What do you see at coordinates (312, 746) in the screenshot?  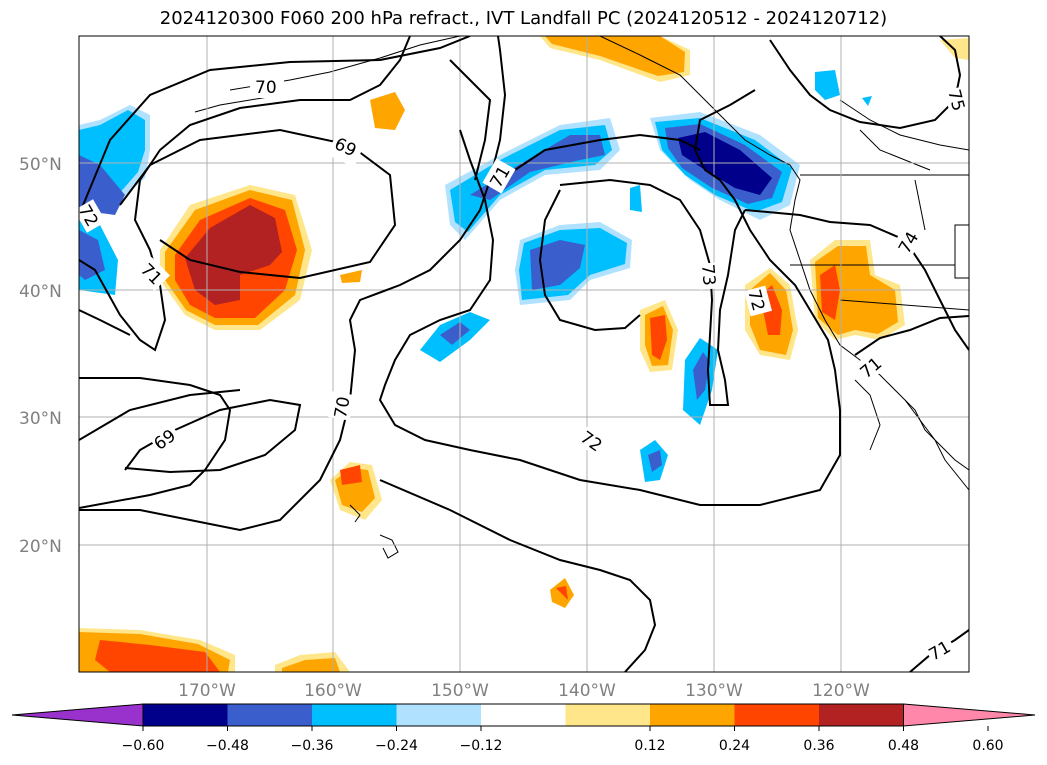 I see `colorbar-tick-label: −0.36` at bounding box center [312, 746].